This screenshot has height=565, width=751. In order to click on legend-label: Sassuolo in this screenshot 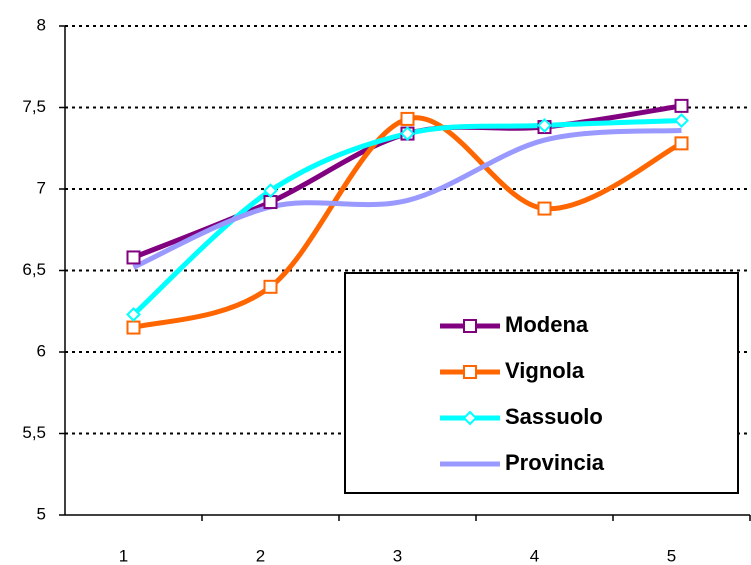, I will do `click(554, 416)`.